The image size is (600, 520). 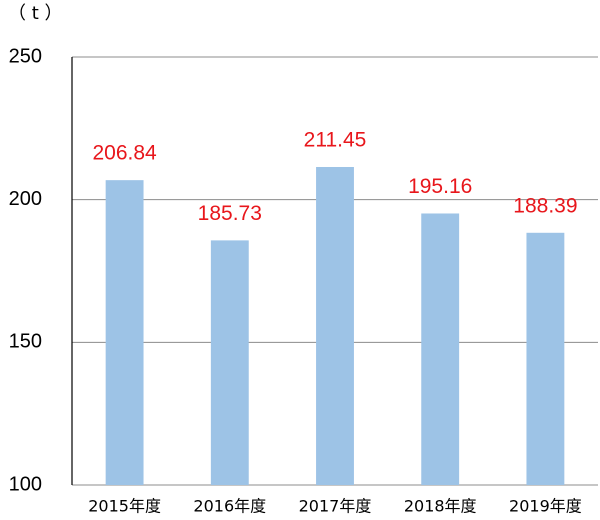 I want to click on x-tick-label: 2015年度, so click(x=124, y=506).